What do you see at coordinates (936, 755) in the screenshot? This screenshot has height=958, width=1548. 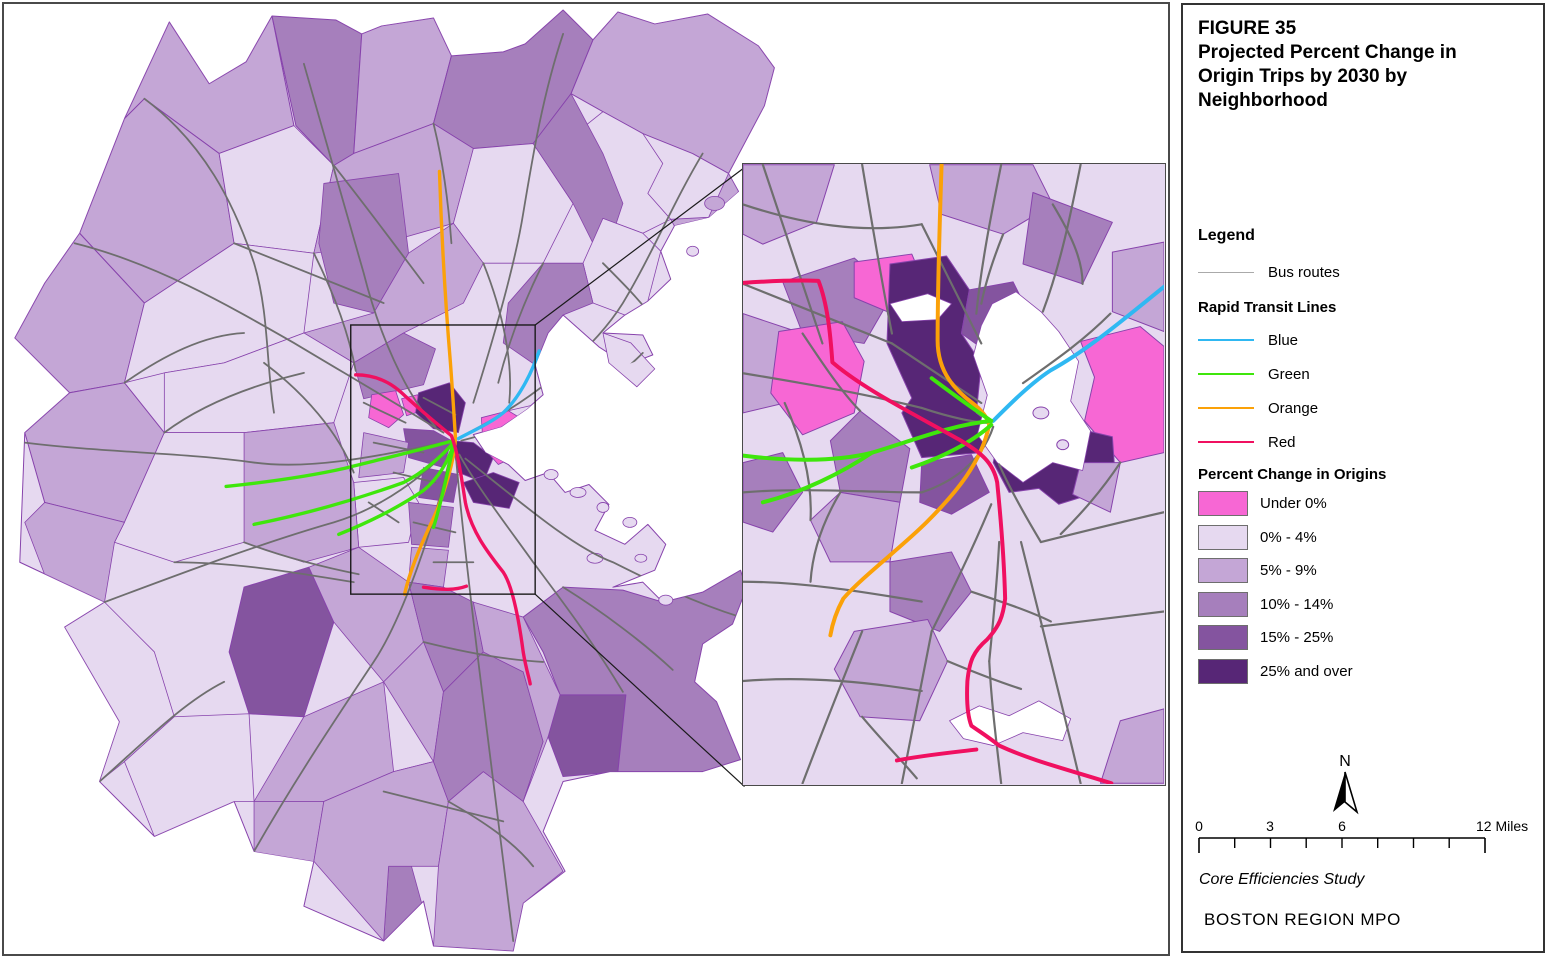 I see `inset-red-line-branch` at bounding box center [936, 755].